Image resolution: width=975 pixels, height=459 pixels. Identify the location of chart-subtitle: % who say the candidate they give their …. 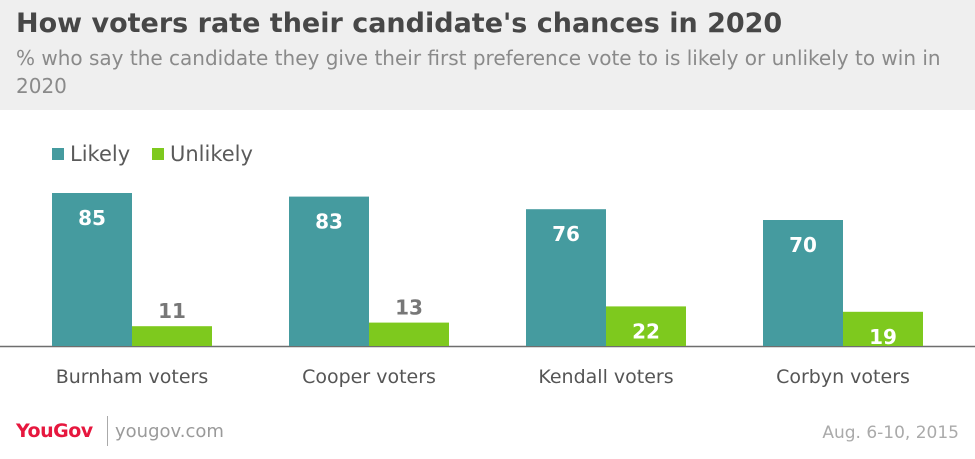
(478, 72).